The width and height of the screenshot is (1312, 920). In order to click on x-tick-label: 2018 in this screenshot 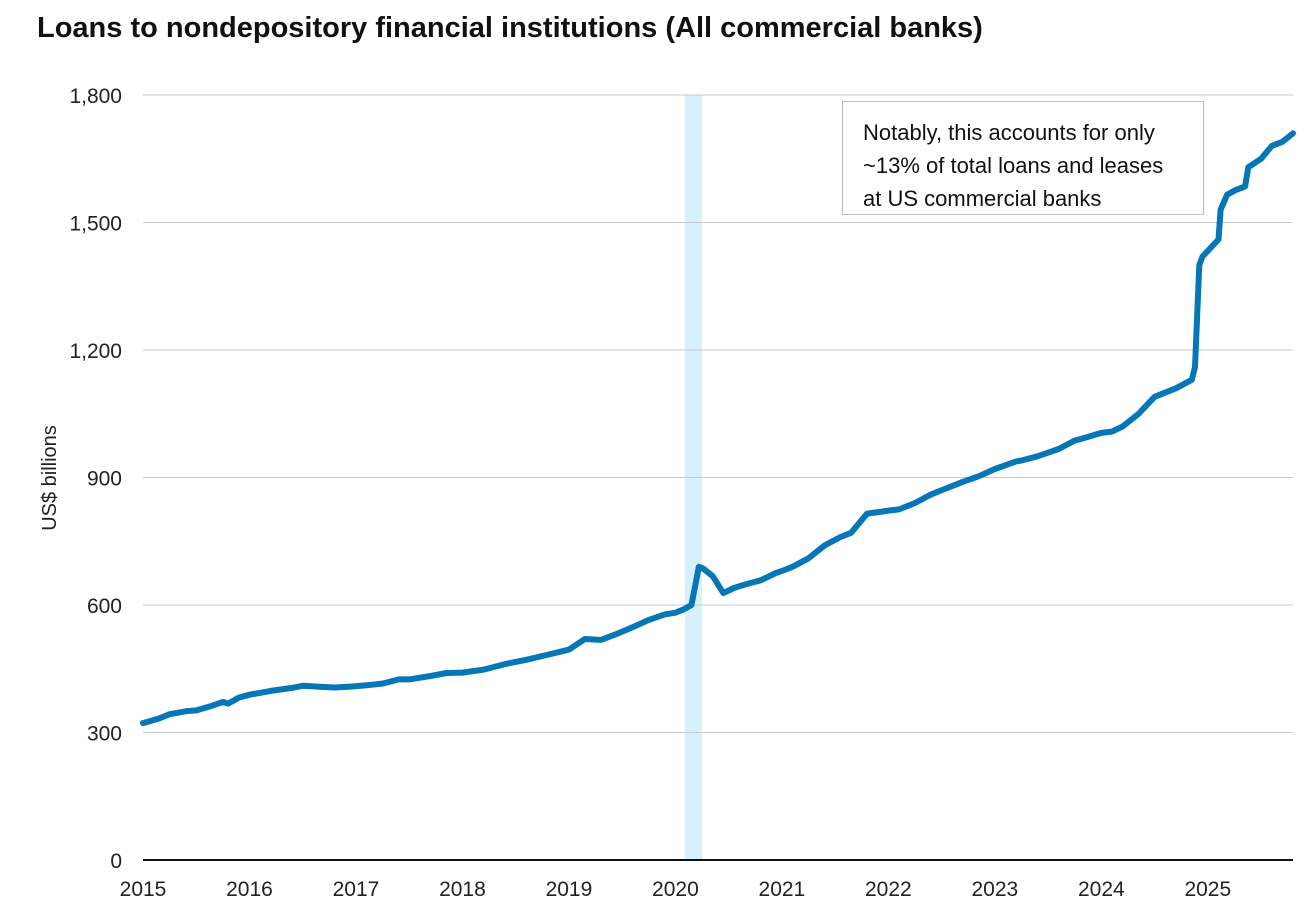, I will do `click(462, 889)`.